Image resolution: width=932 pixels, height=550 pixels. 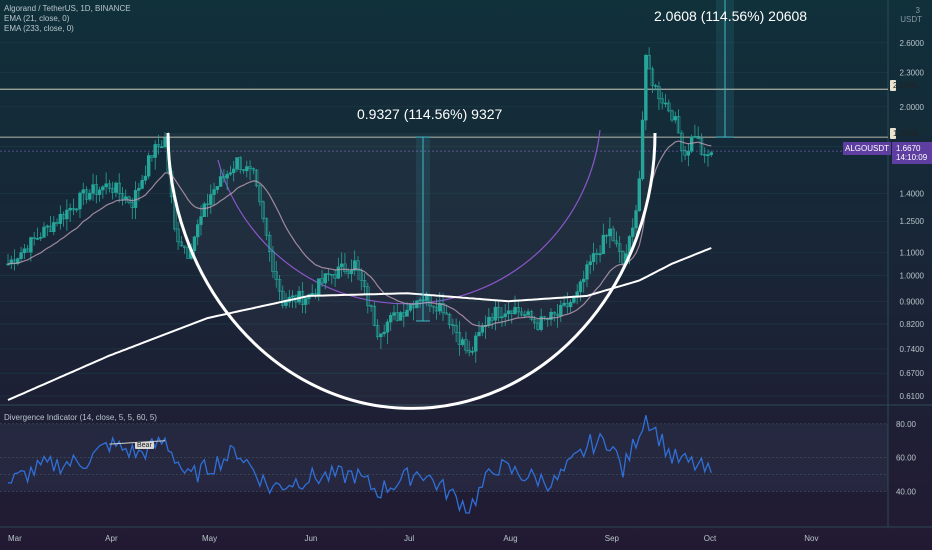 What do you see at coordinates (37, 18) in the screenshot?
I see `ema21-legend: EMA (21, close, 0)` at bounding box center [37, 18].